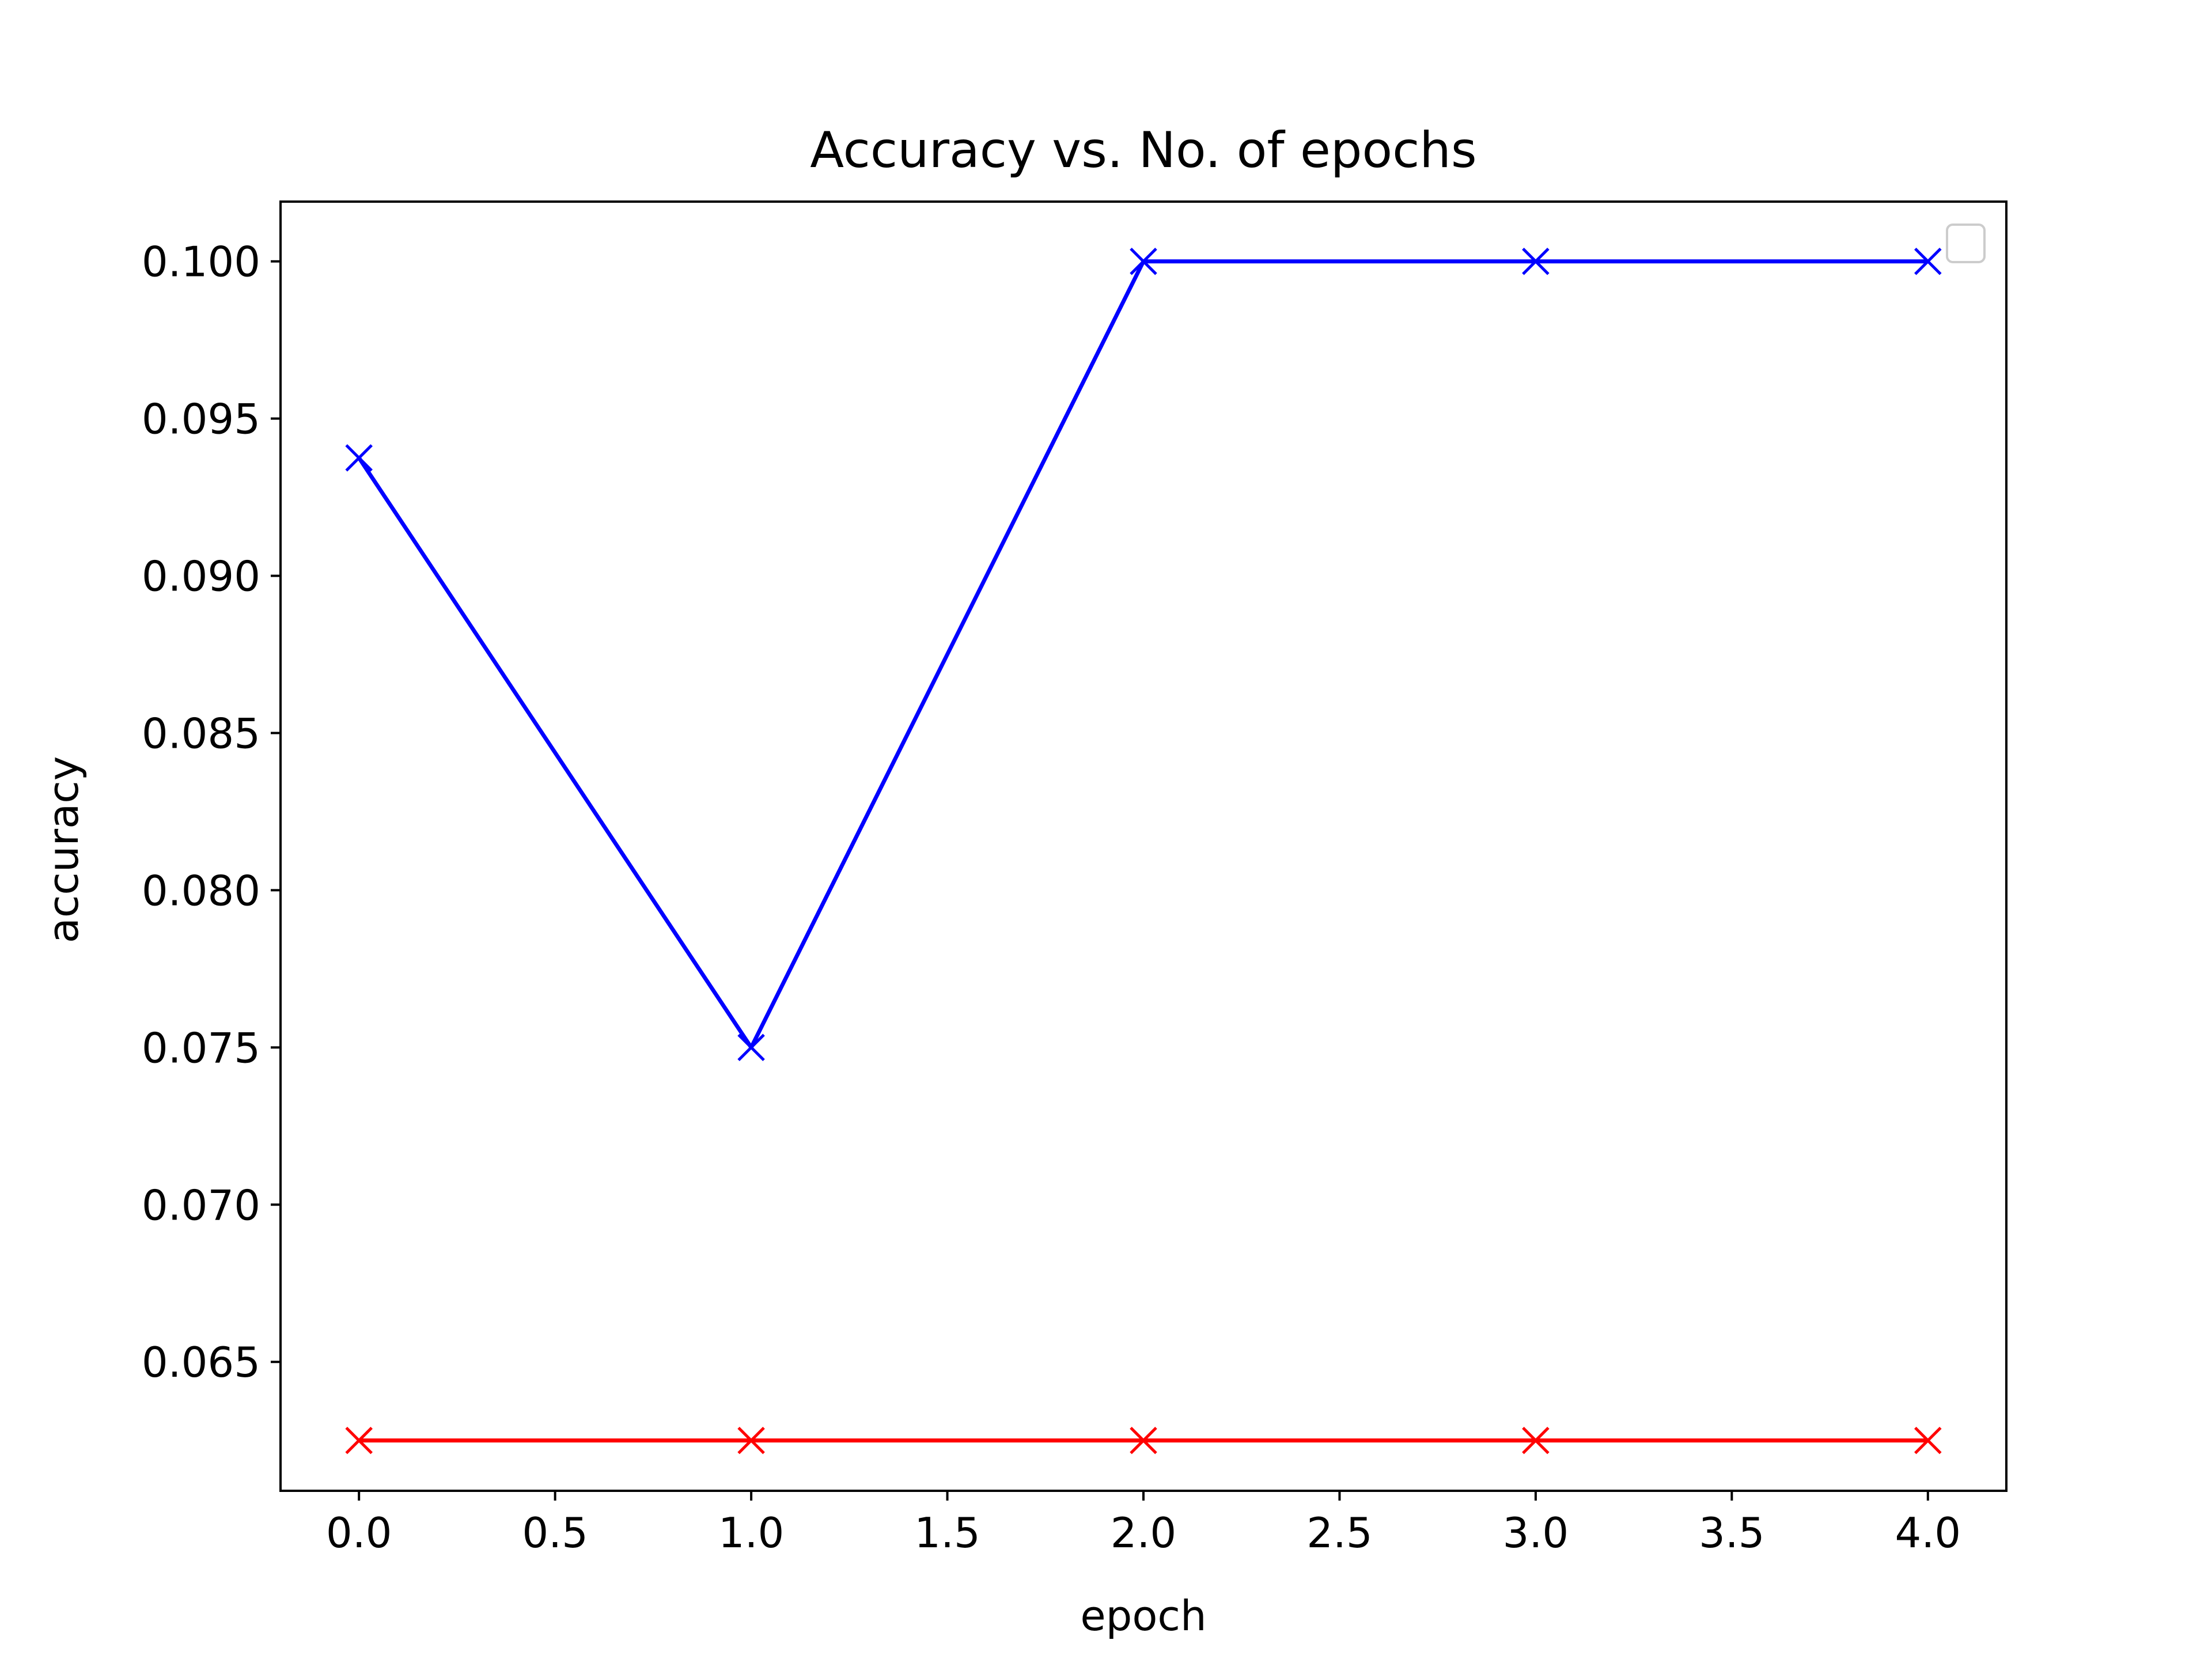 Image resolution: width=2212 pixels, height=1659 pixels. Describe the element at coordinates (201, 419) in the screenshot. I see `y-tick-label: 0.095` at that location.